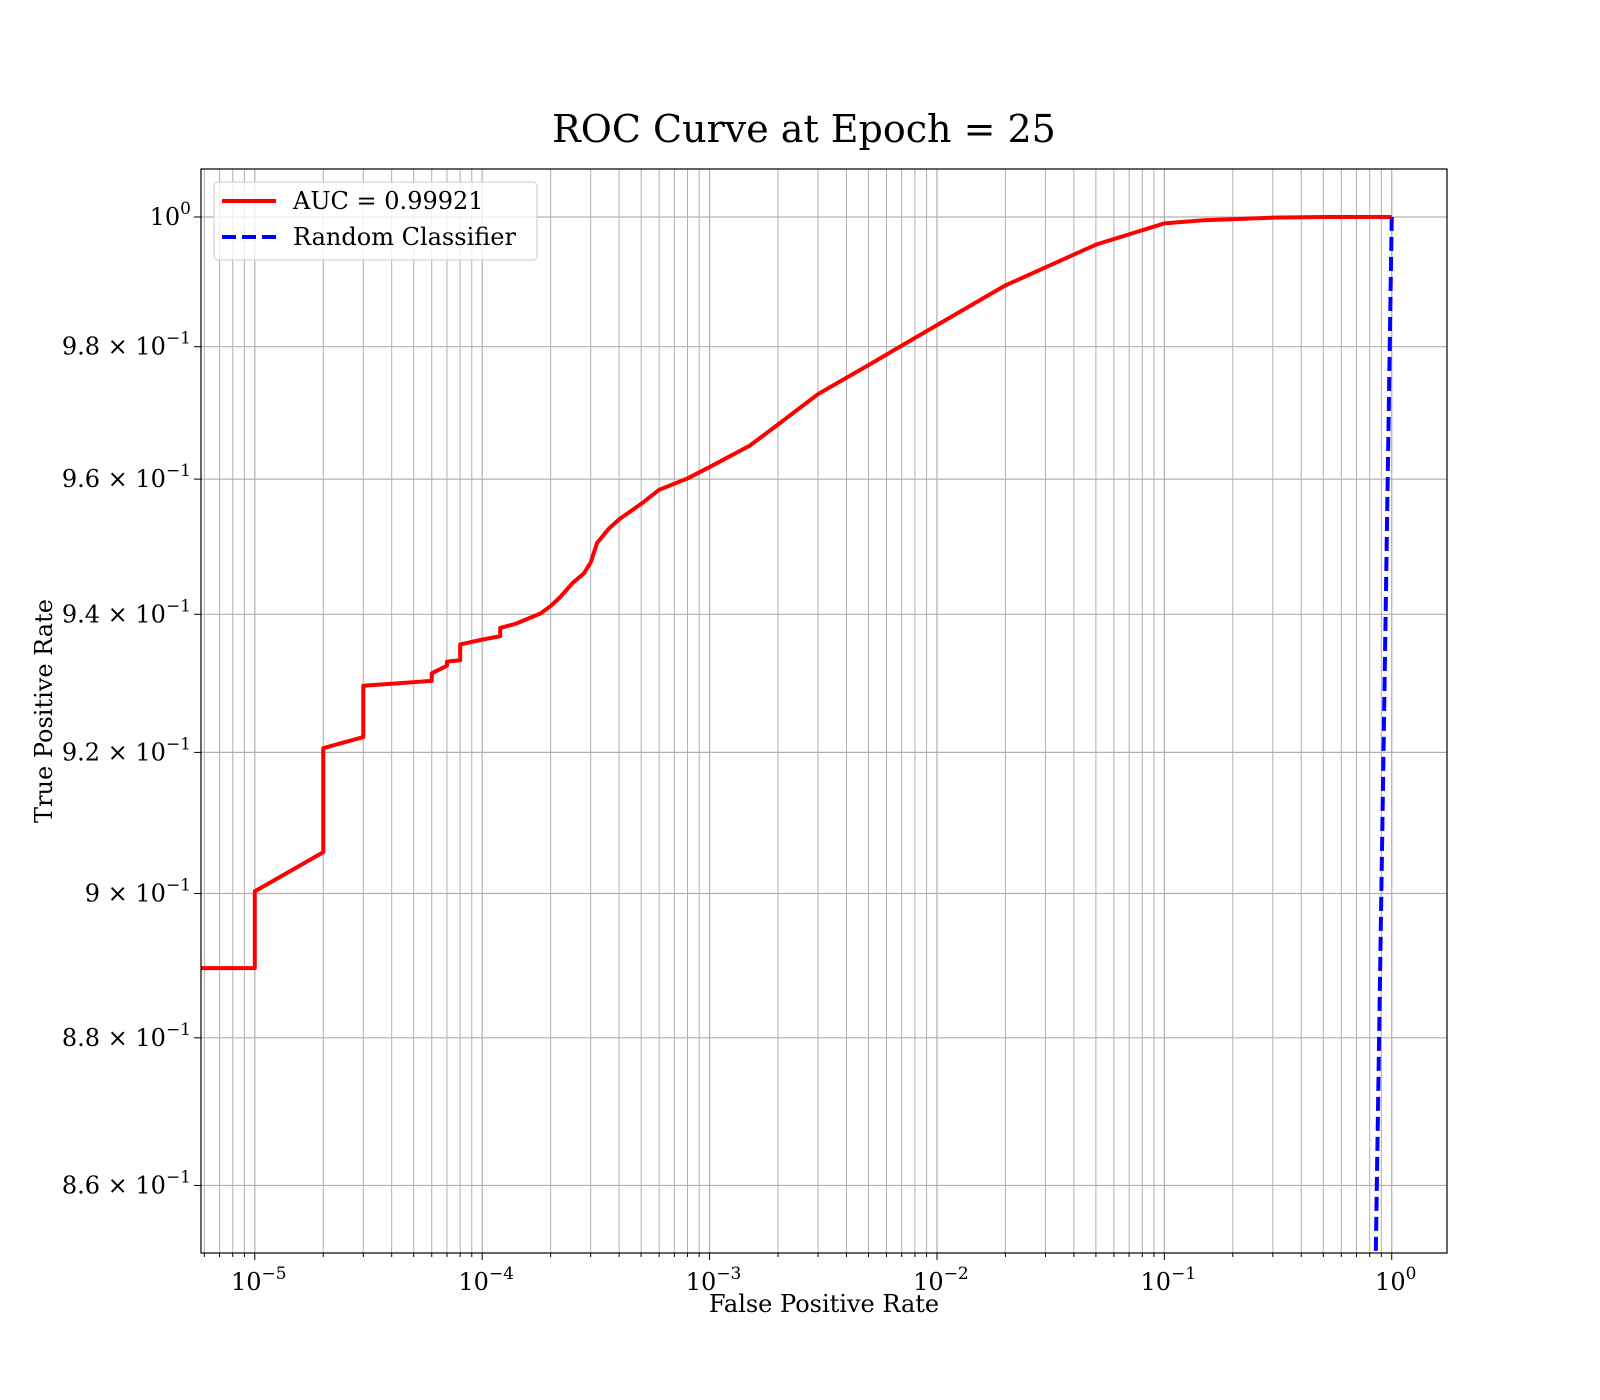  Describe the element at coordinates (126, 612) in the screenshot. I see `y-tick-label: 9.4 × 10⁻¹` at that location.